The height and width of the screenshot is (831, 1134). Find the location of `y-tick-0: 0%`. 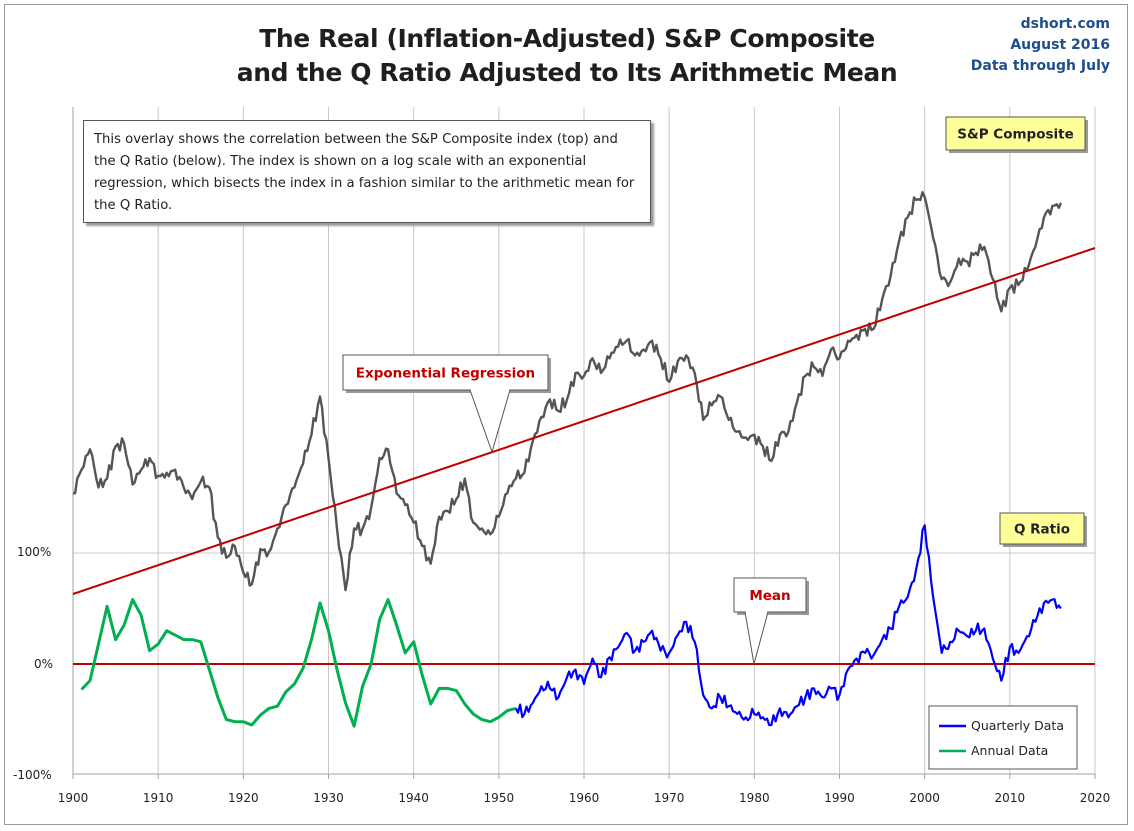

y-tick-0: 0% is located at coordinates (44, 664).